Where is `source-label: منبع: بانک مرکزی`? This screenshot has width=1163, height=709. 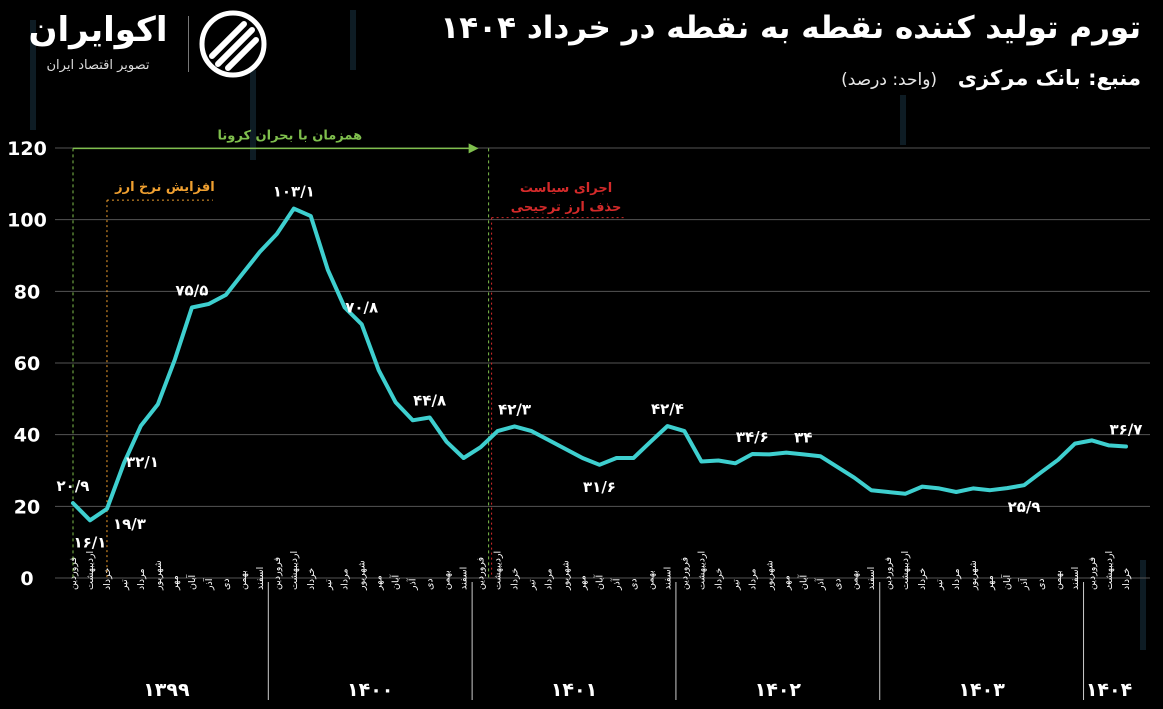
source-label: منبع: بانک مرکزی is located at coordinates (1049, 78).